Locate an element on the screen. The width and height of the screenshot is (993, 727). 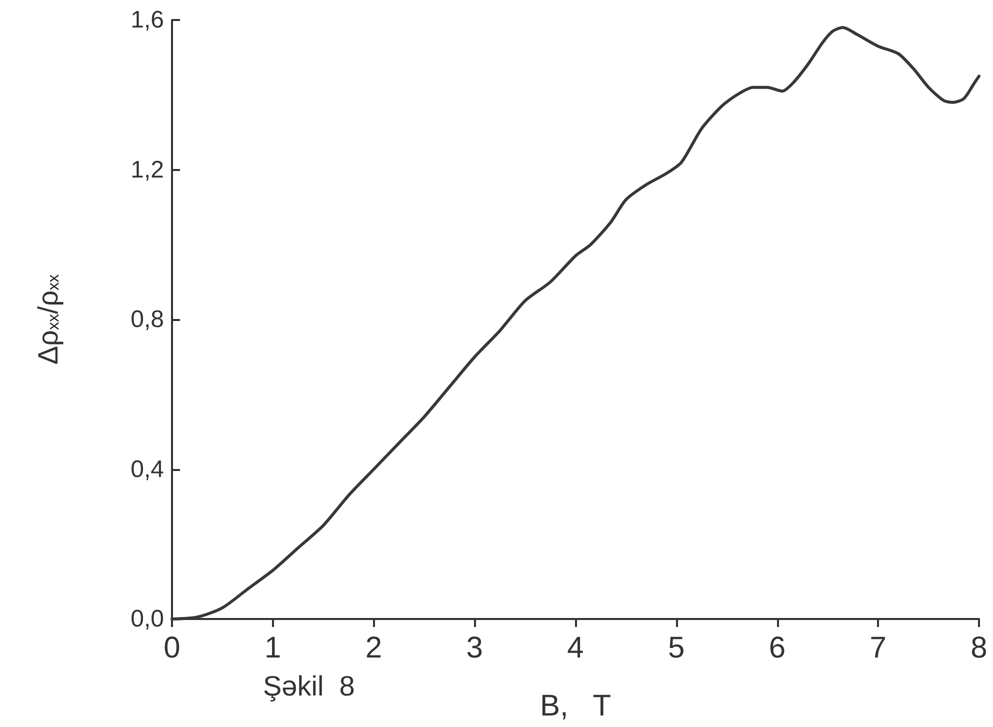
x-tick-label: 5 is located at coordinates (676, 648).